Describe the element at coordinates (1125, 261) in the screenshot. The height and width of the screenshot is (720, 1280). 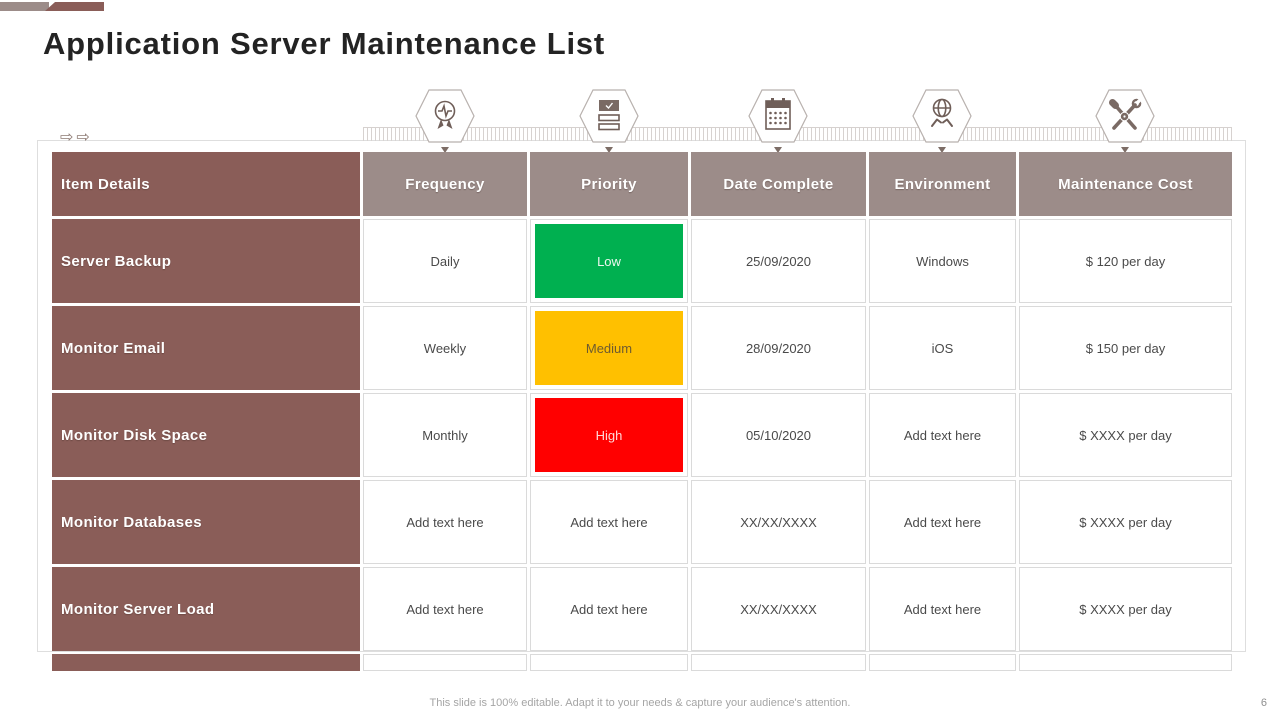
I see `cell-cost: $ 120 per day` at that location.